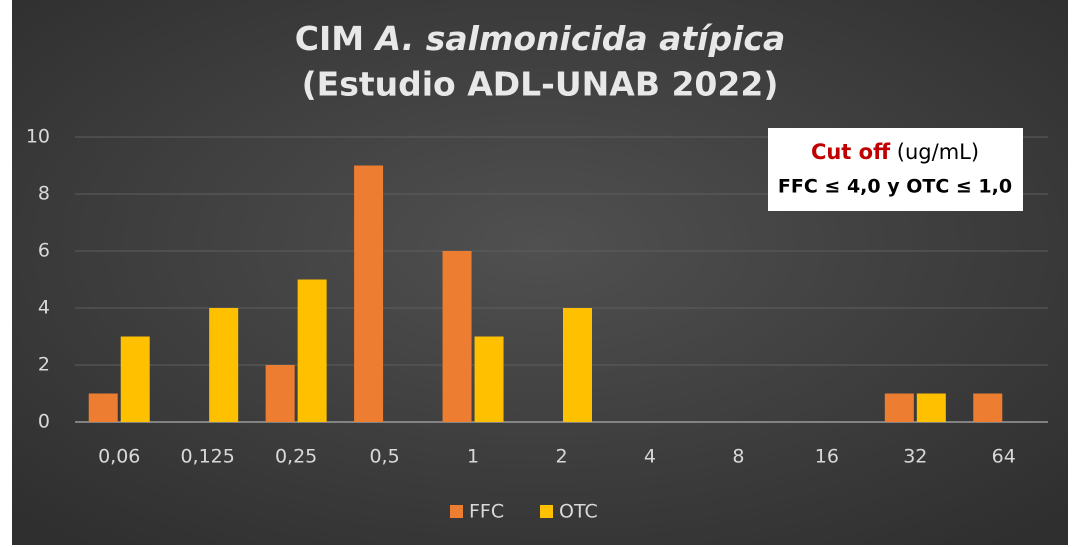 Image resolution: width=1080 pixels, height=547 pixels. What do you see at coordinates (578, 512) in the screenshot?
I see `legend-label: OTC` at bounding box center [578, 512].